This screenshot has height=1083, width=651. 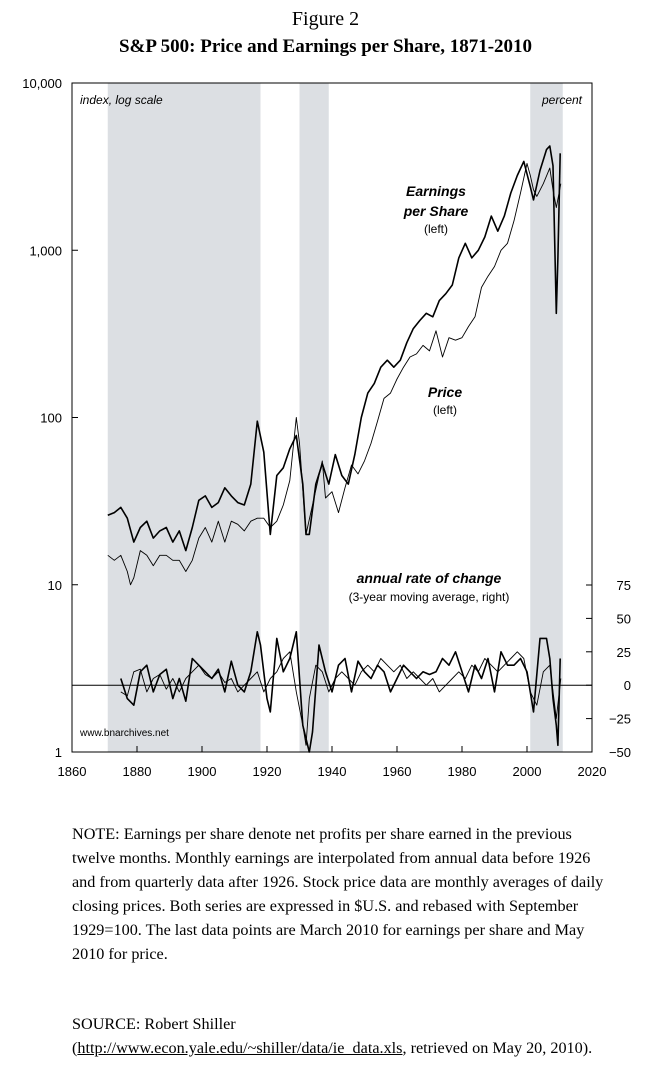 What do you see at coordinates (332, 771) in the screenshot?
I see `x-tick-label: 1940` at bounding box center [332, 771].